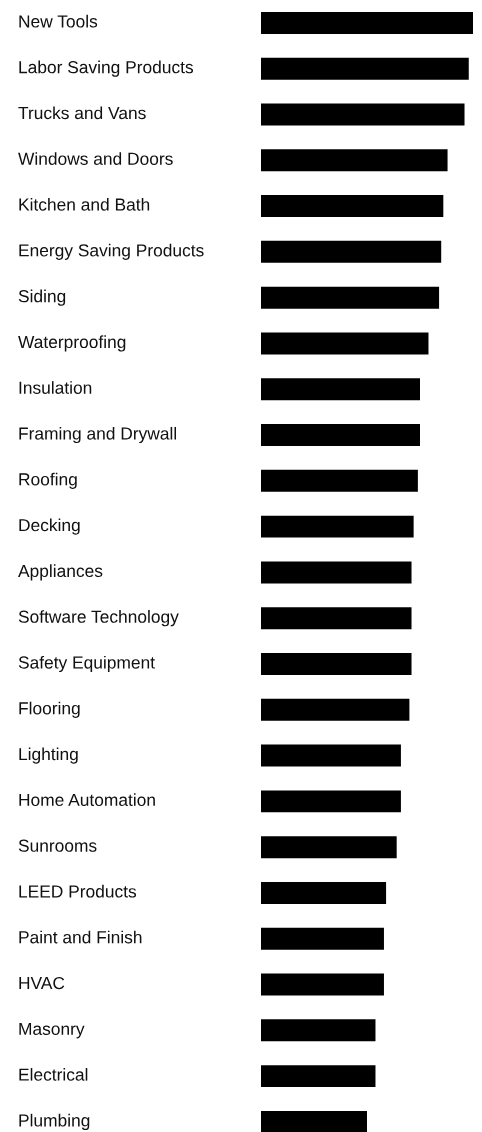 This screenshot has width=482, height=1132. I want to click on y-tick-label: Windows and Doors, so click(95, 158).